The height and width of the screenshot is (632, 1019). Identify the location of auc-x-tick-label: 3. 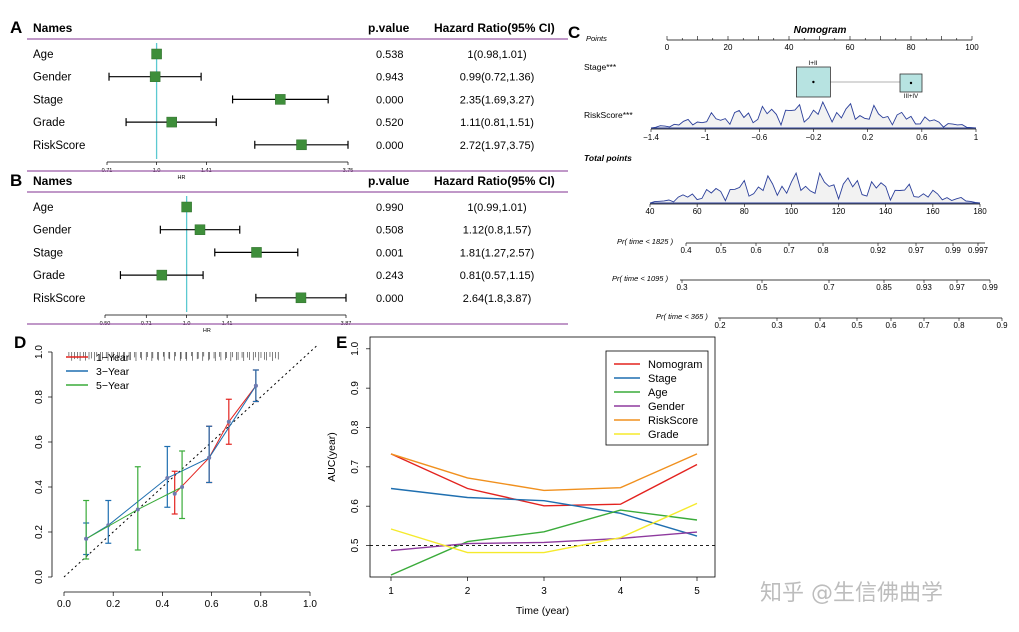
(544, 591).